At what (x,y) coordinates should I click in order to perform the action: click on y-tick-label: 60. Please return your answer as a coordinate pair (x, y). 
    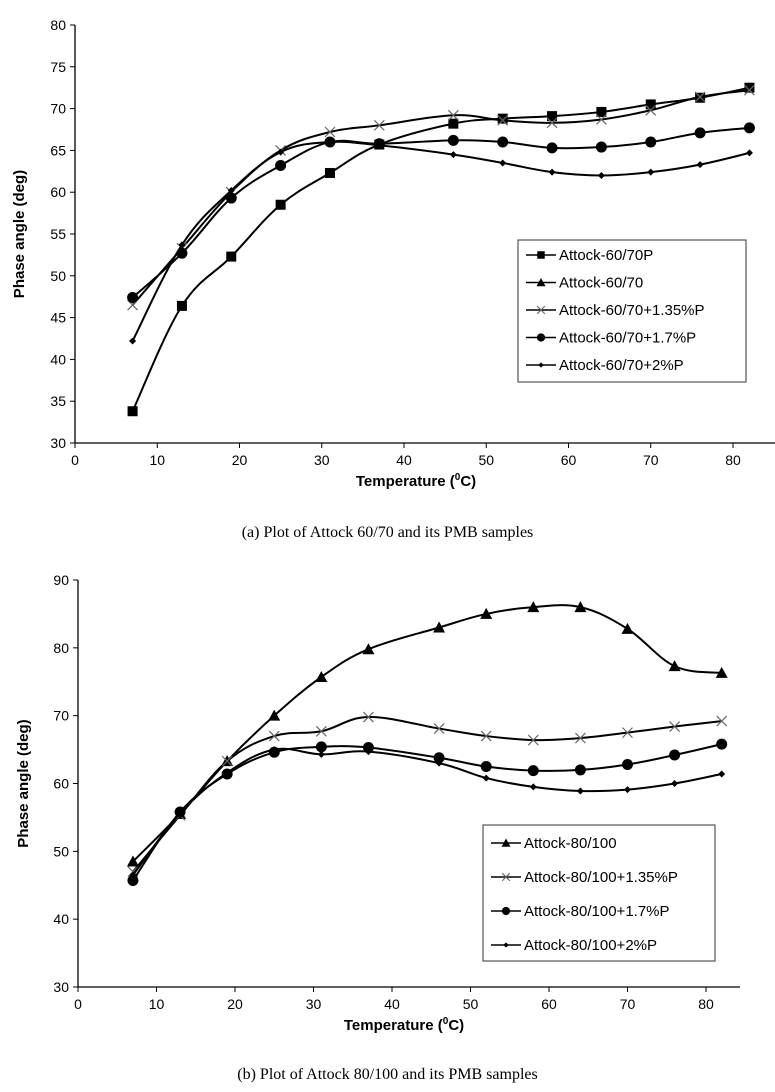
    Looking at the image, I should click on (61, 784).